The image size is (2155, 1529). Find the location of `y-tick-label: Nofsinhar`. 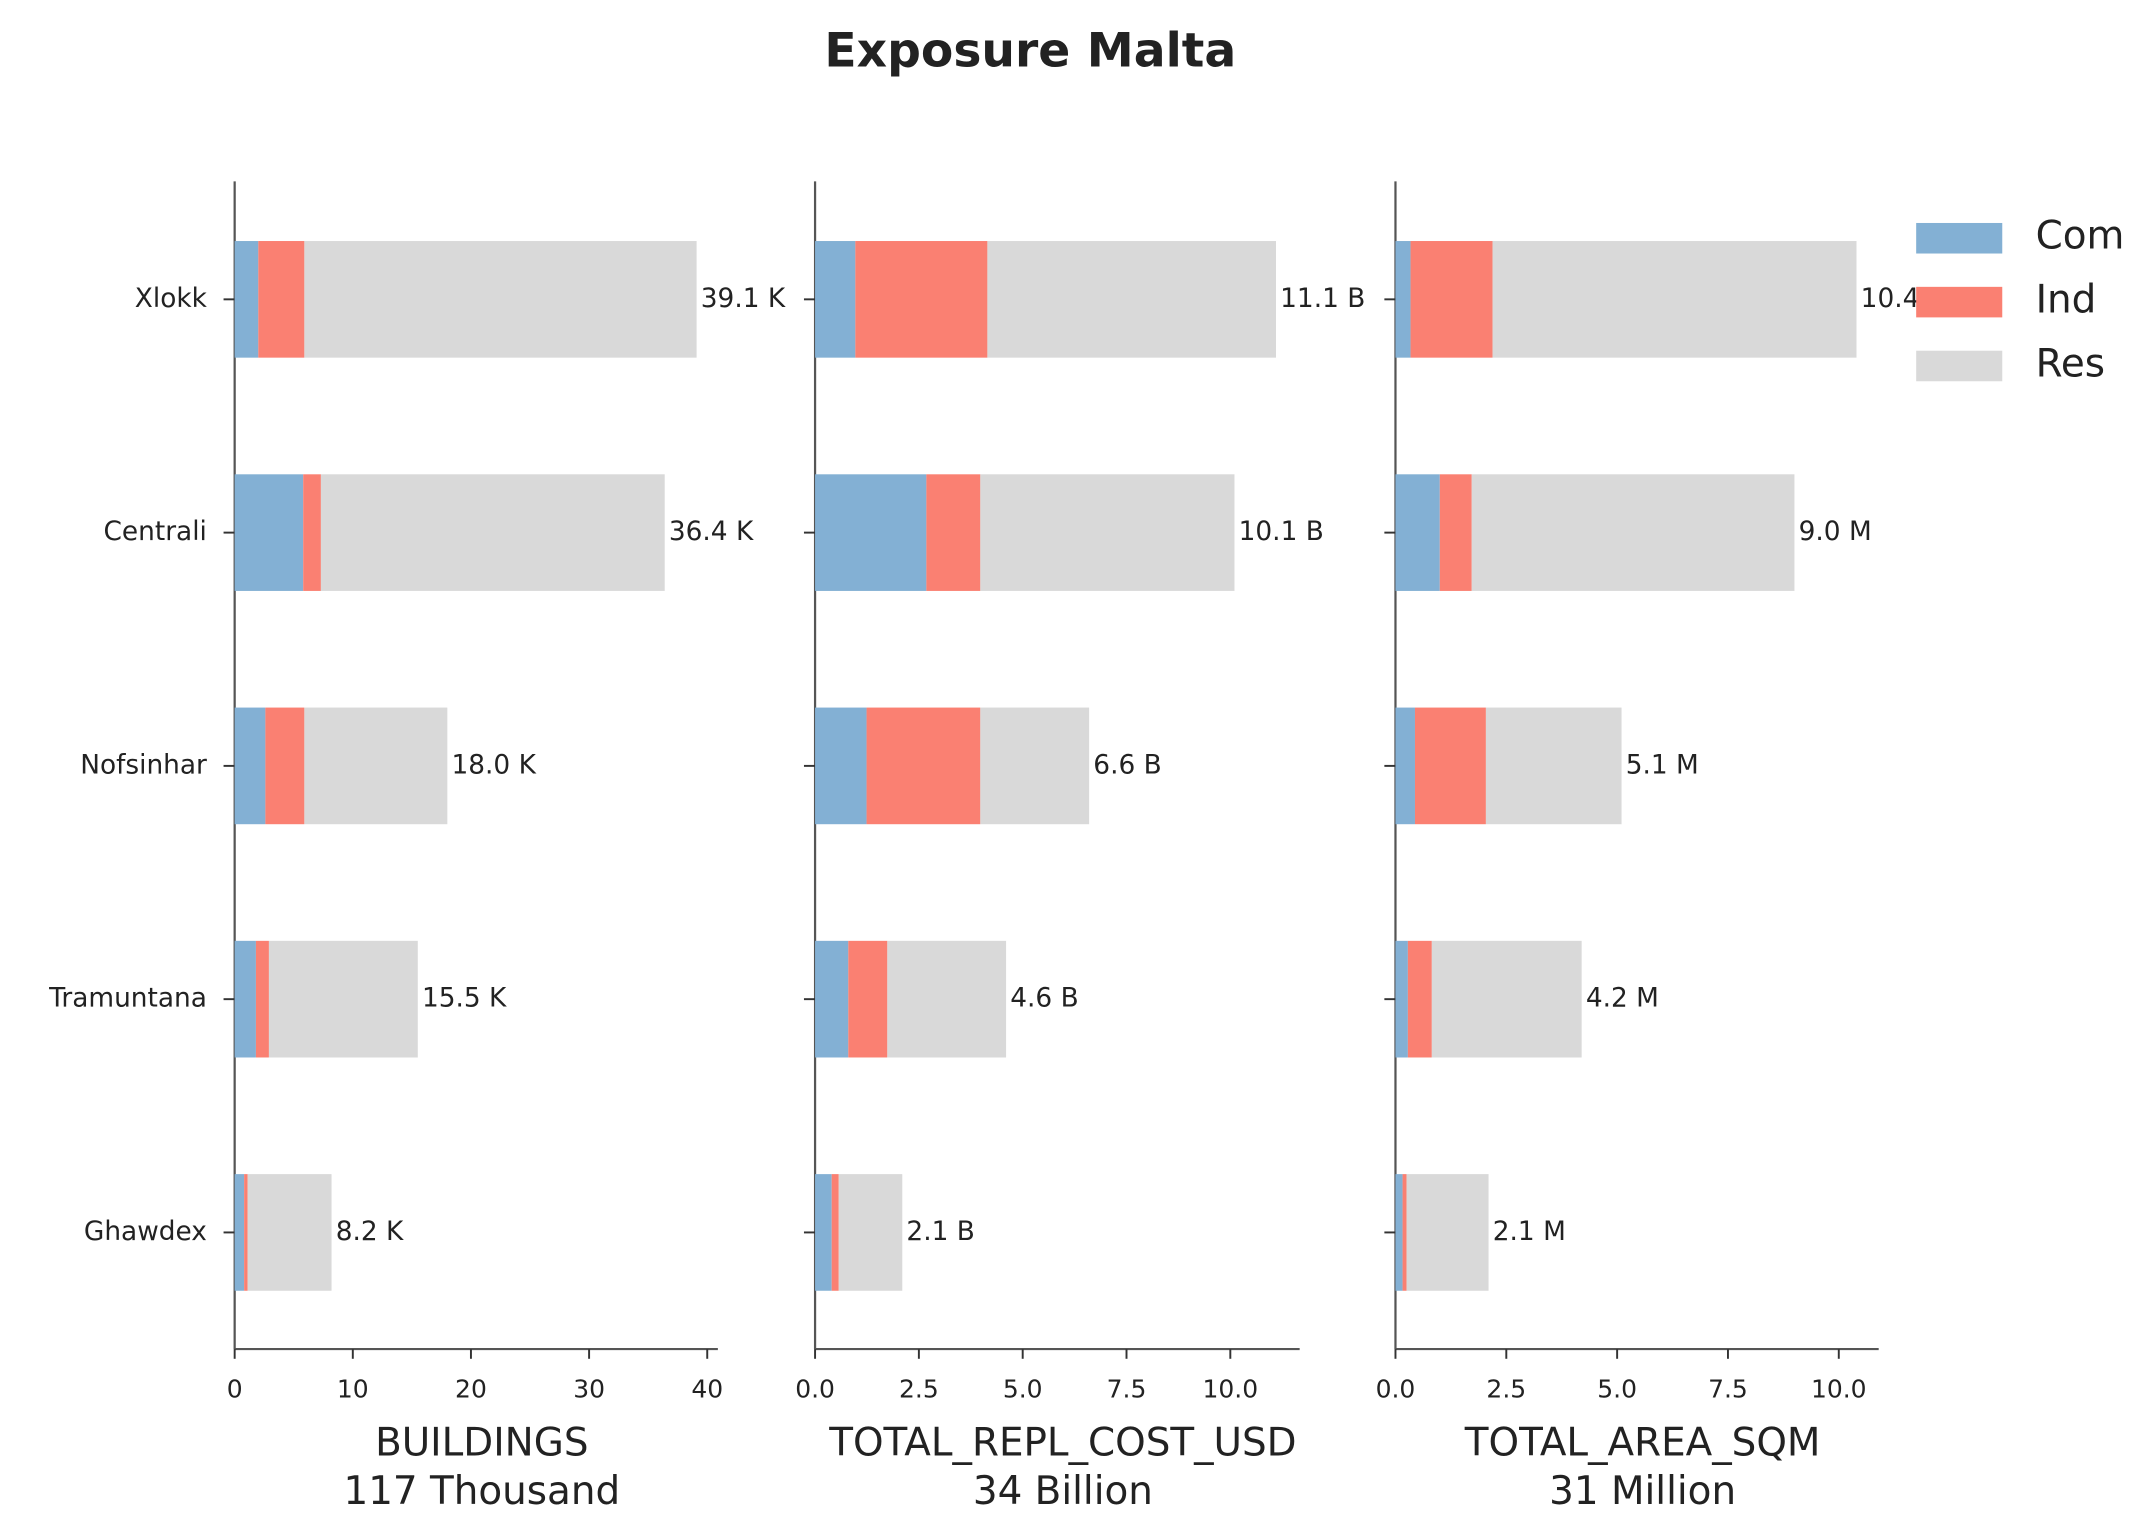

y-tick-label: Nofsinhar is located at coordinates (143, 765).